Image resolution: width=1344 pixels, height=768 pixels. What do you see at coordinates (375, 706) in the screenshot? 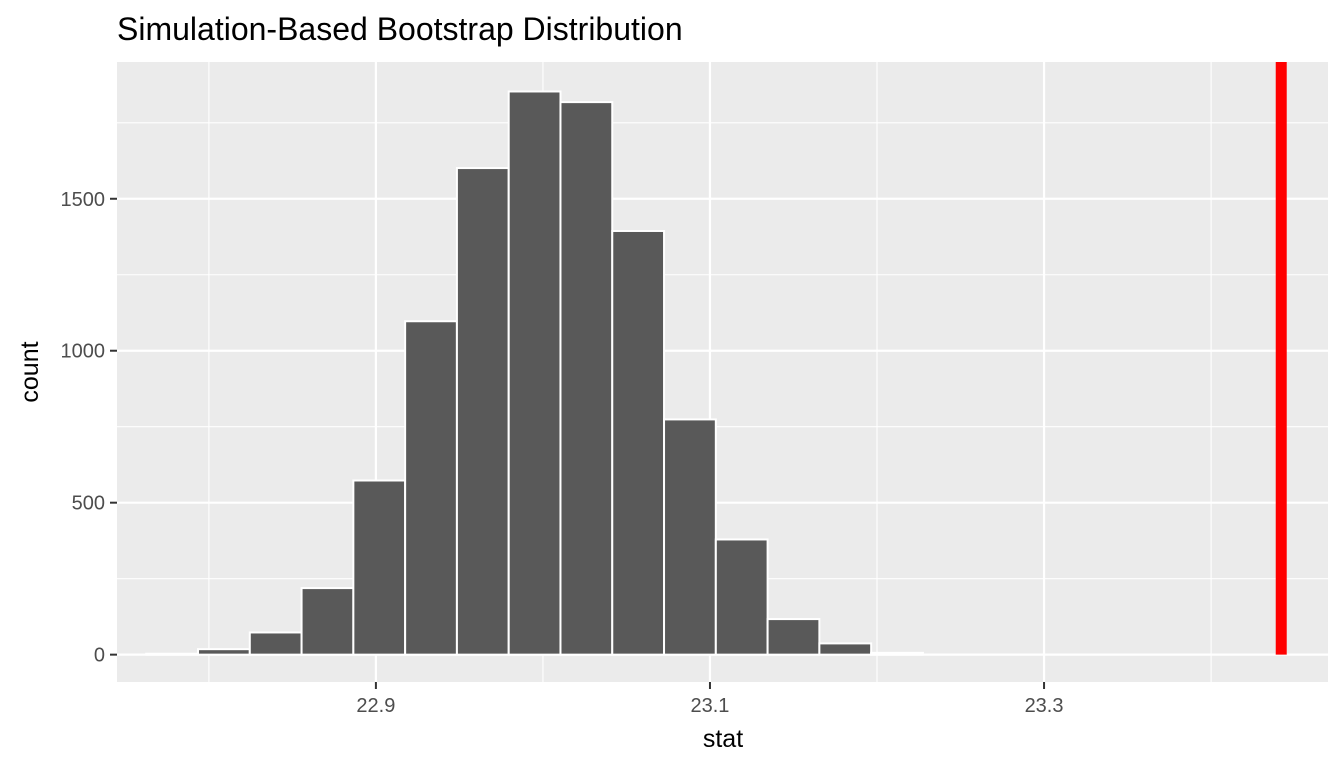
I see `x-tick-label: 22.9` at bounding box center [375, 706].